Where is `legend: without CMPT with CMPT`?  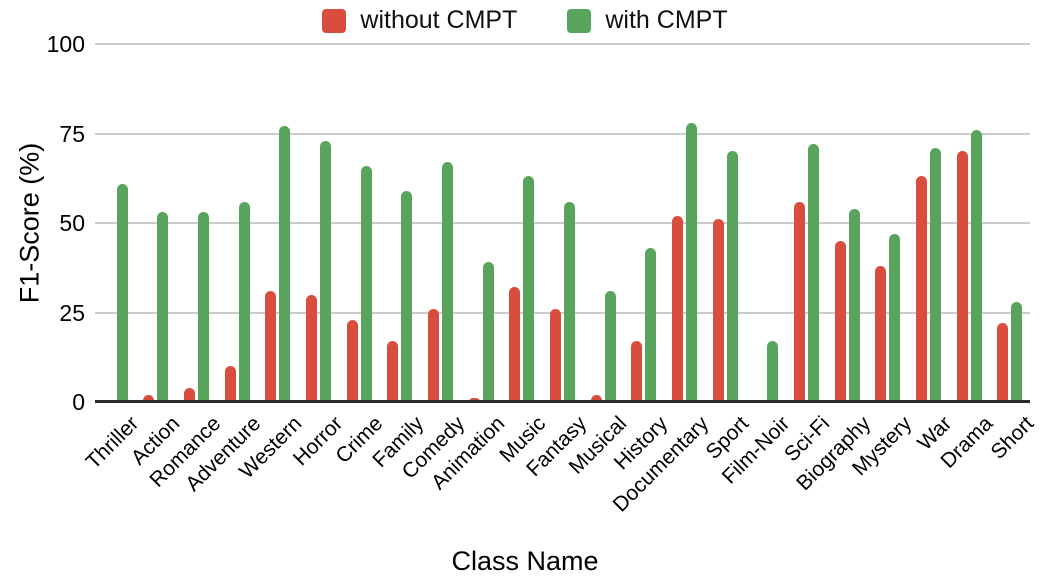 legend: without CMPT with CMPT is located at coordinates (525, 20).